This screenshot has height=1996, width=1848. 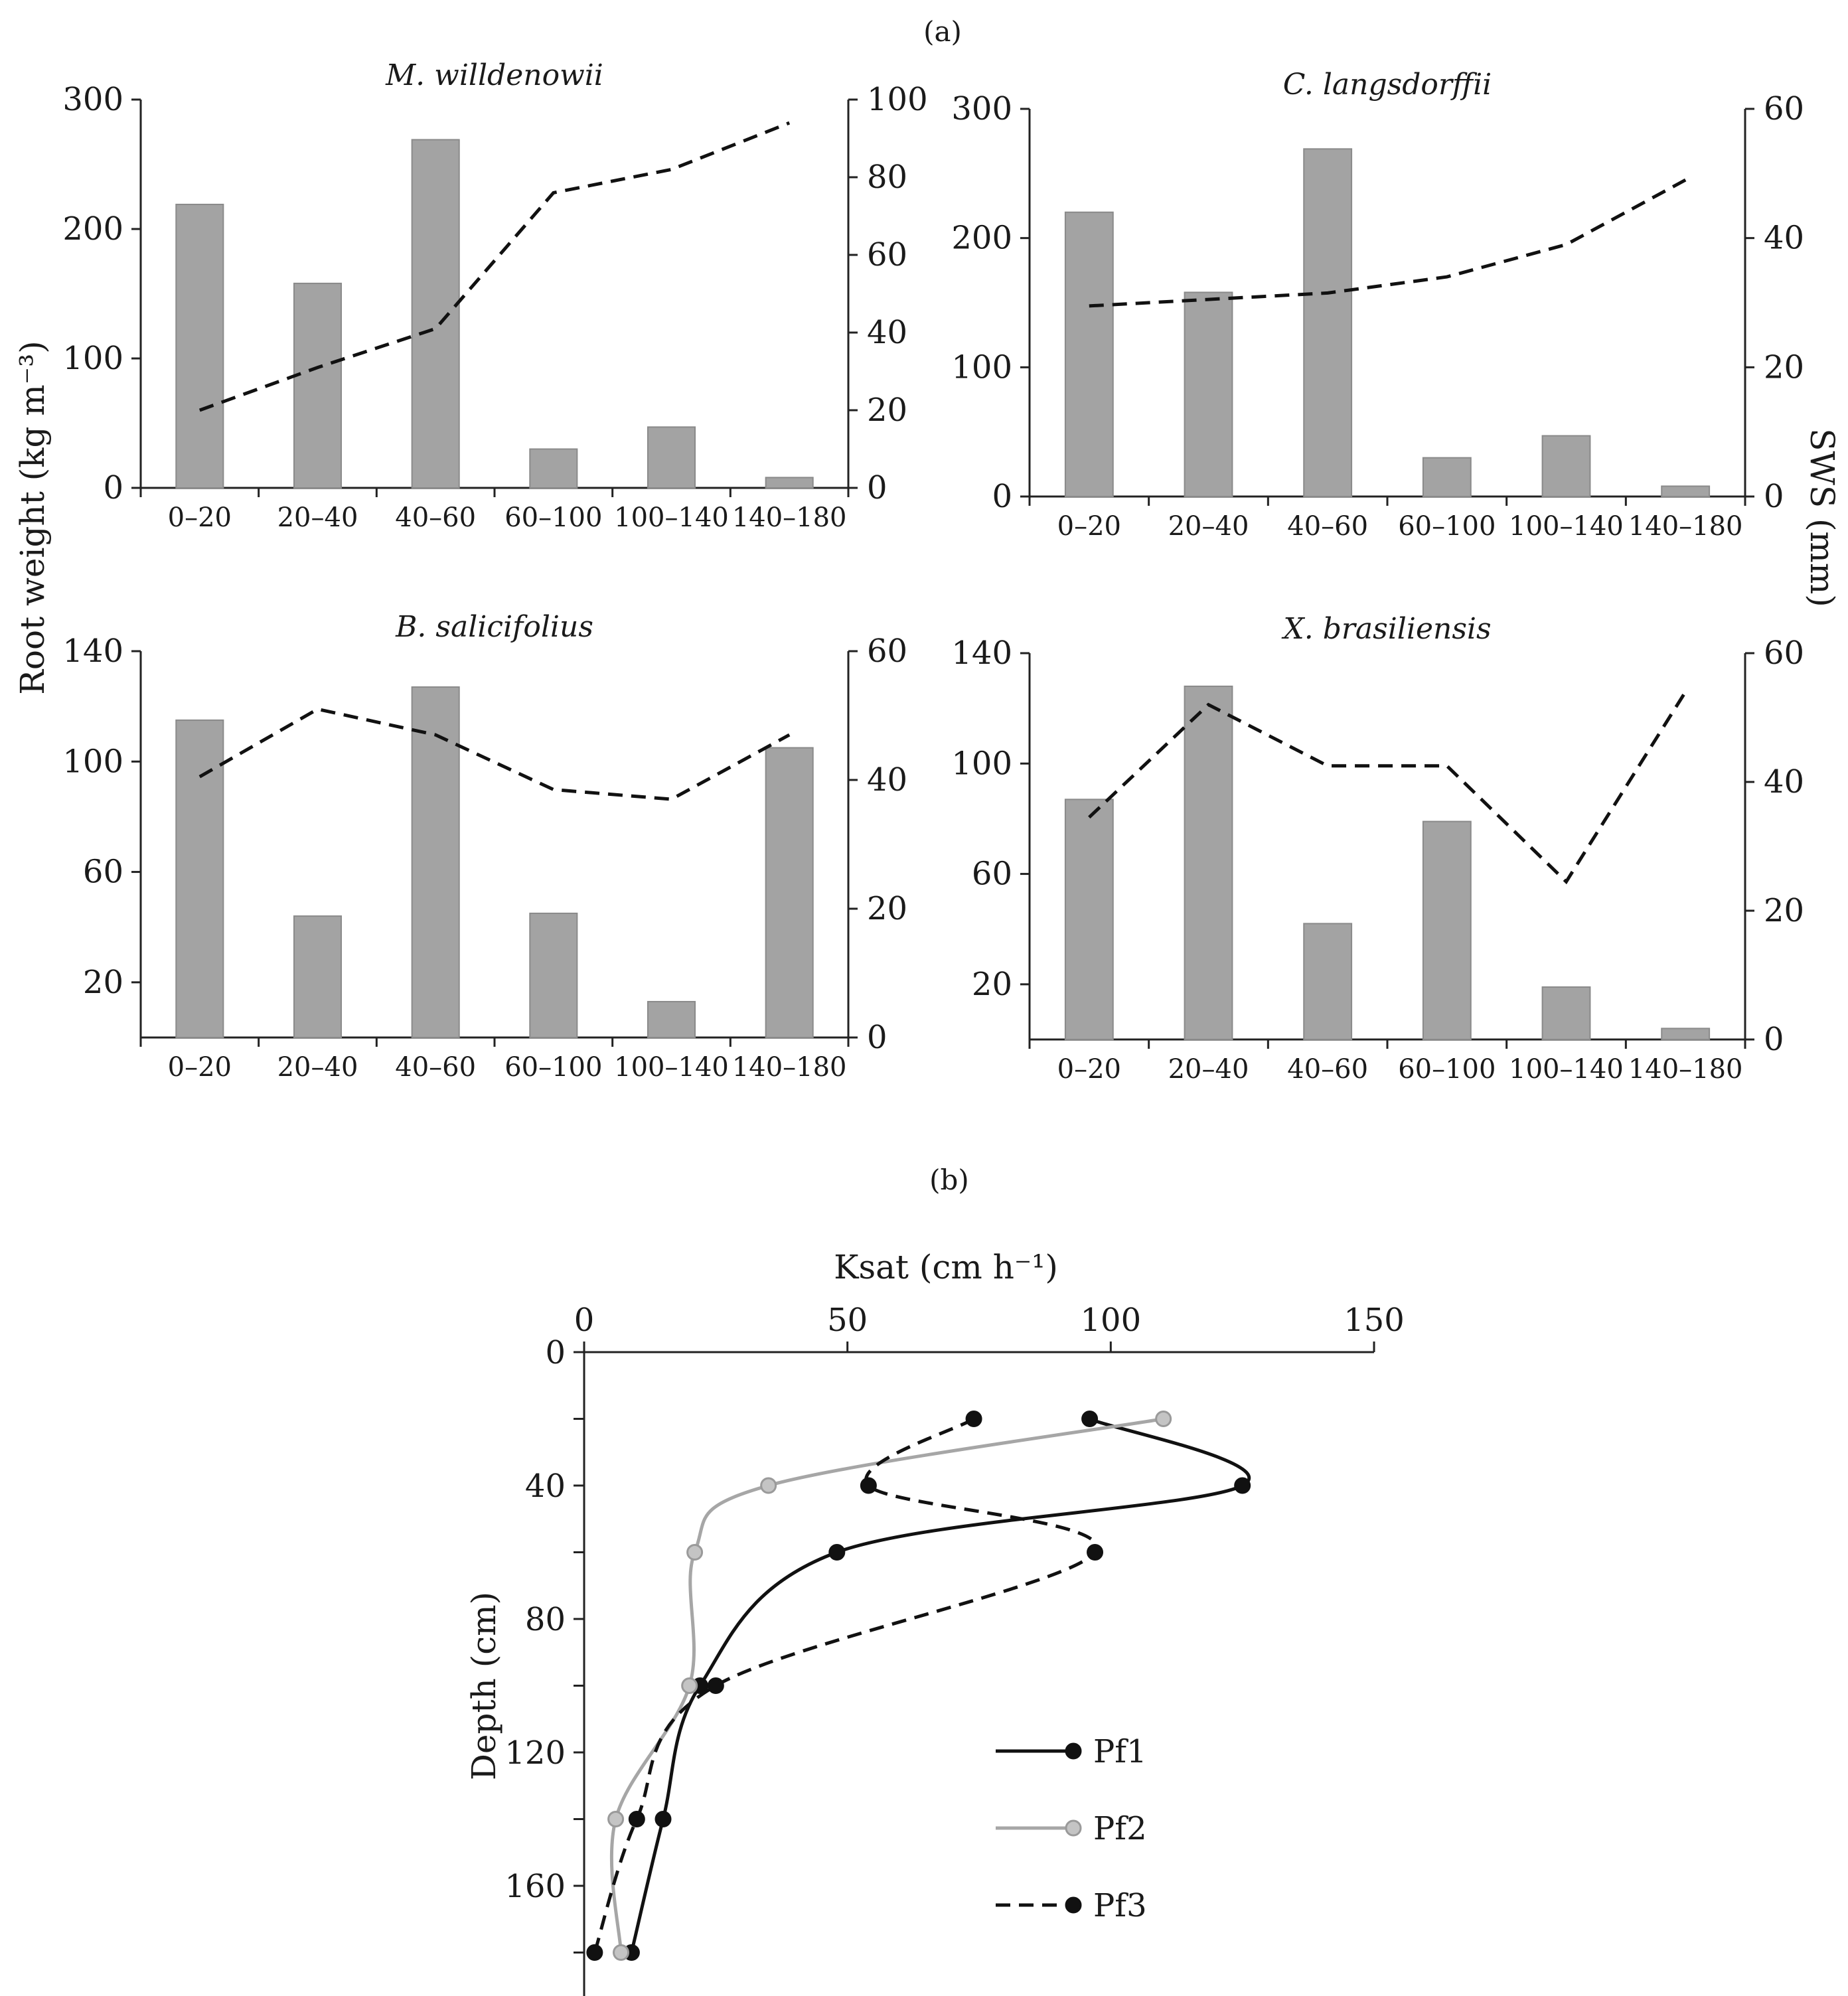 I want to click on legend-pf2-marker, so click(x=1074, y=1828).